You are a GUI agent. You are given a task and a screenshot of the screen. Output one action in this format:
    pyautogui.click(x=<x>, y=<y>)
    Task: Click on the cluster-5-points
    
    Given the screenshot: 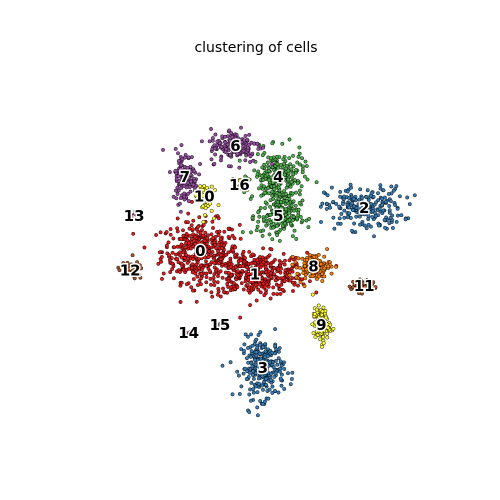 What is the action you would take?
    pyautogui.click(x=276, y=217)
    